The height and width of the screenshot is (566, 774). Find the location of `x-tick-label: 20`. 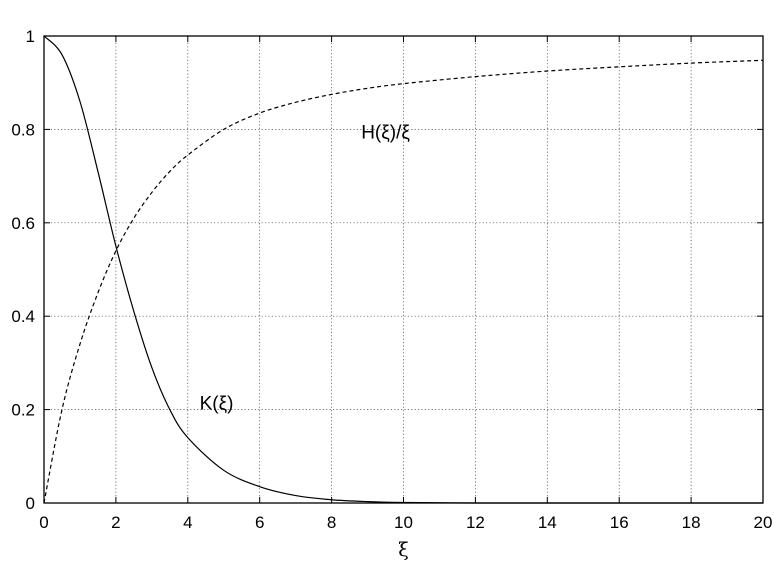

x-tick-label: 20 is located at coordinates (763, 522).